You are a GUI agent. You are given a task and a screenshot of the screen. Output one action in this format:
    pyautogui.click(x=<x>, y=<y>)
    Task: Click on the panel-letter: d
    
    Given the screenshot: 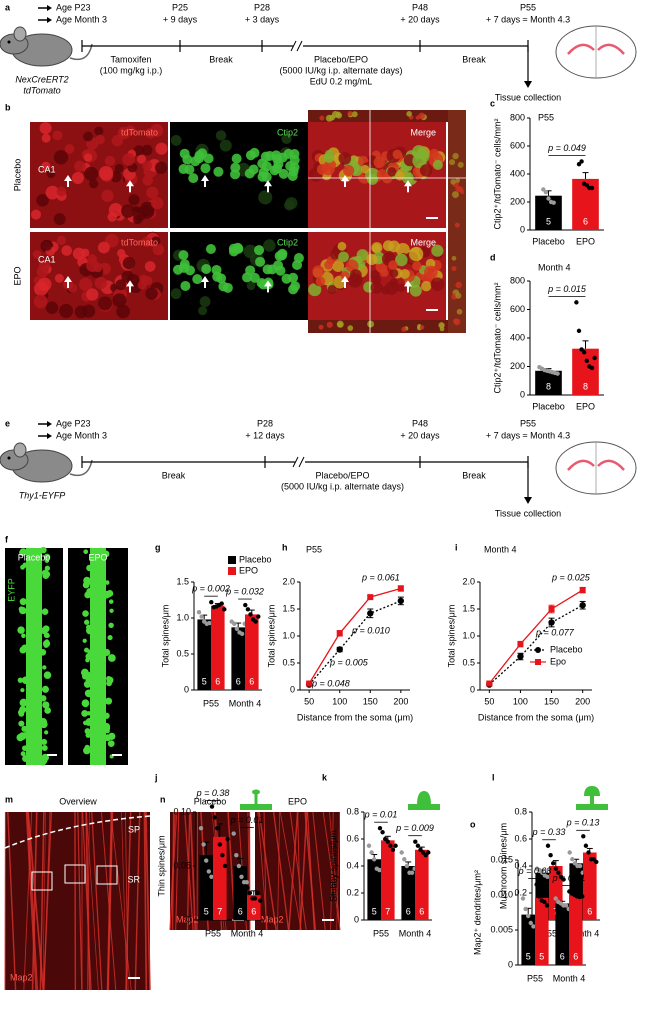 What is the action you would take?
    pyautogui.click(x=493, y=257)
    